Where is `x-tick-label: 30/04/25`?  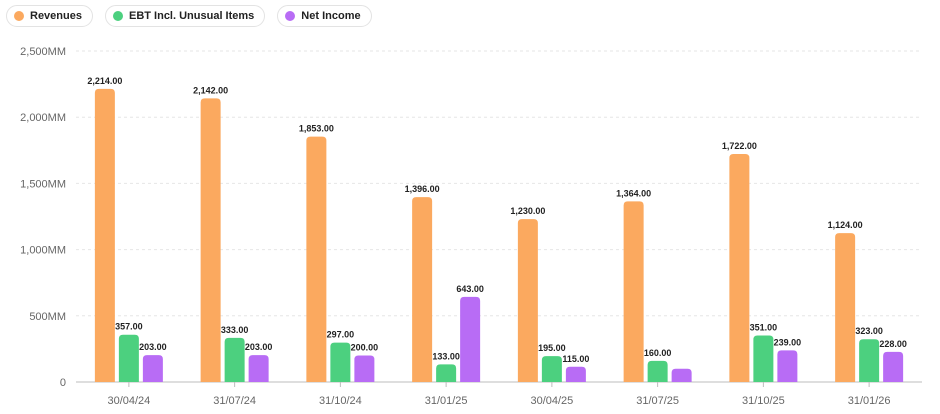
x-tick-label: 30/04/25 is located at coordinates (551, 401).